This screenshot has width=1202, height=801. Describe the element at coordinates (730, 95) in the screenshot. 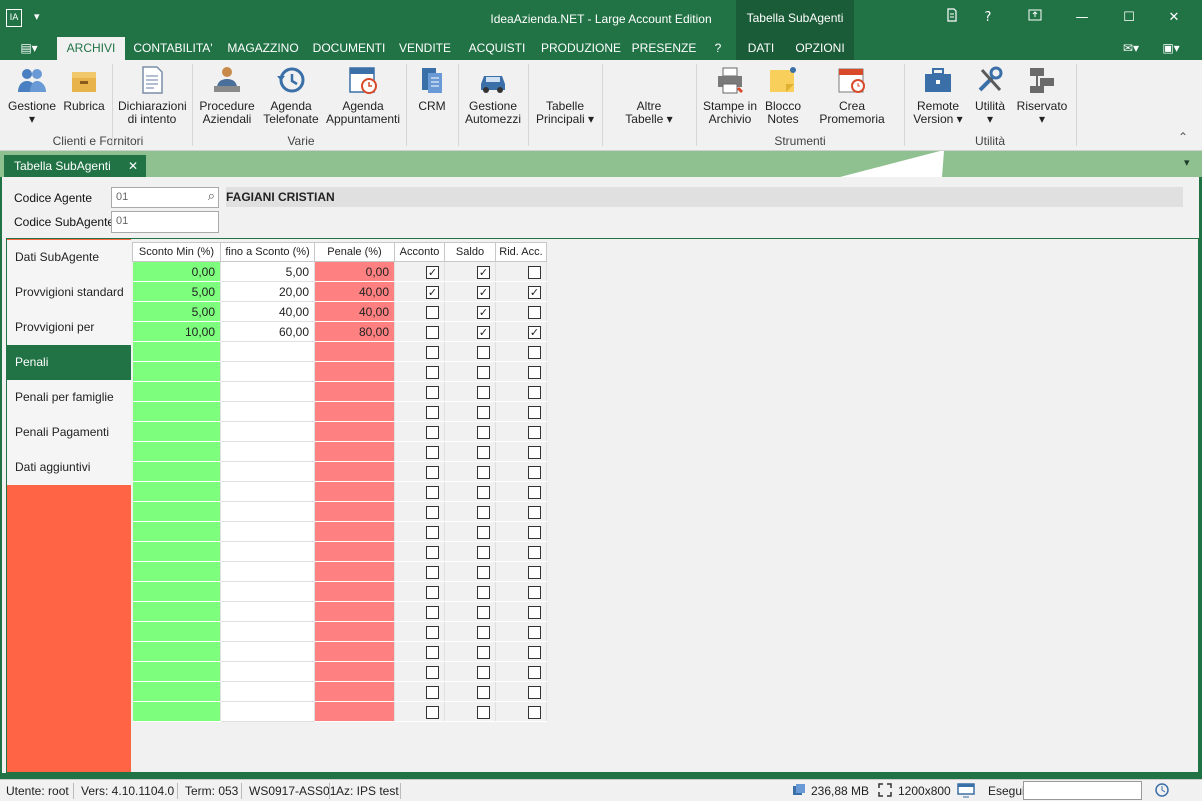

I see `stampe-archivio-button: Stampe in Archivio` at that location.